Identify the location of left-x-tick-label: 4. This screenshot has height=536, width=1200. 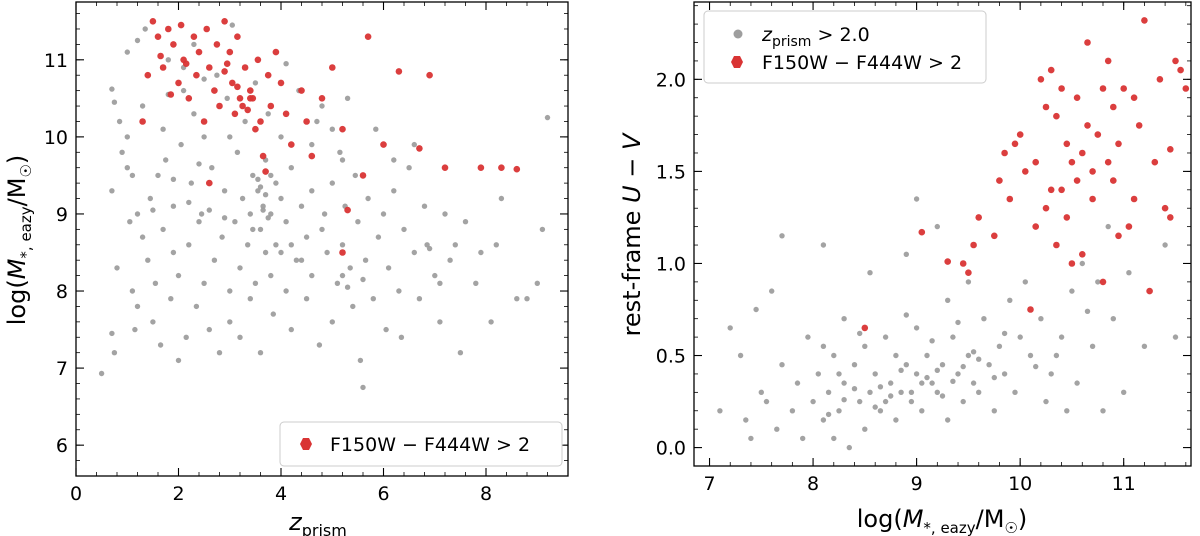
(281, 494).